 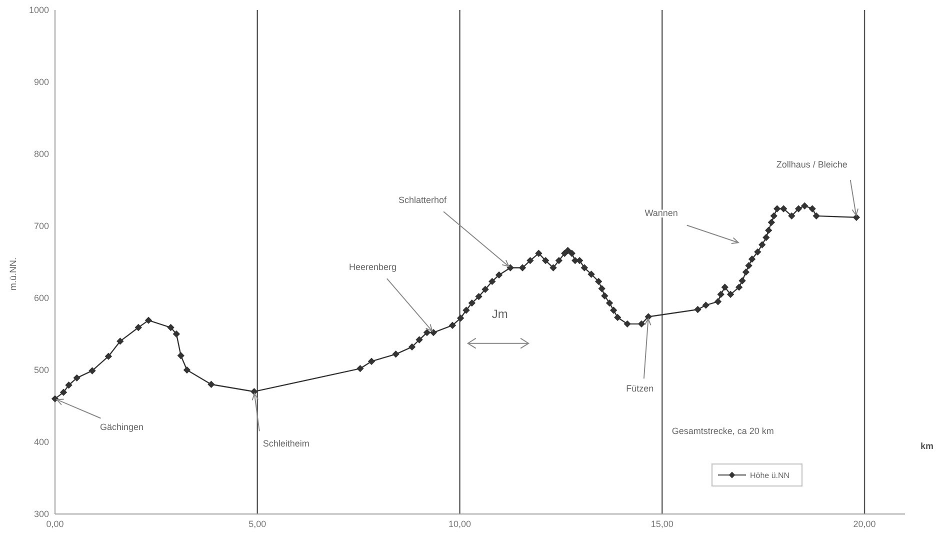 What do you see at coordinates (460, 524) in the screenshot?
I see `x-tick-label: 10,00` at bounding box center [460, 524].